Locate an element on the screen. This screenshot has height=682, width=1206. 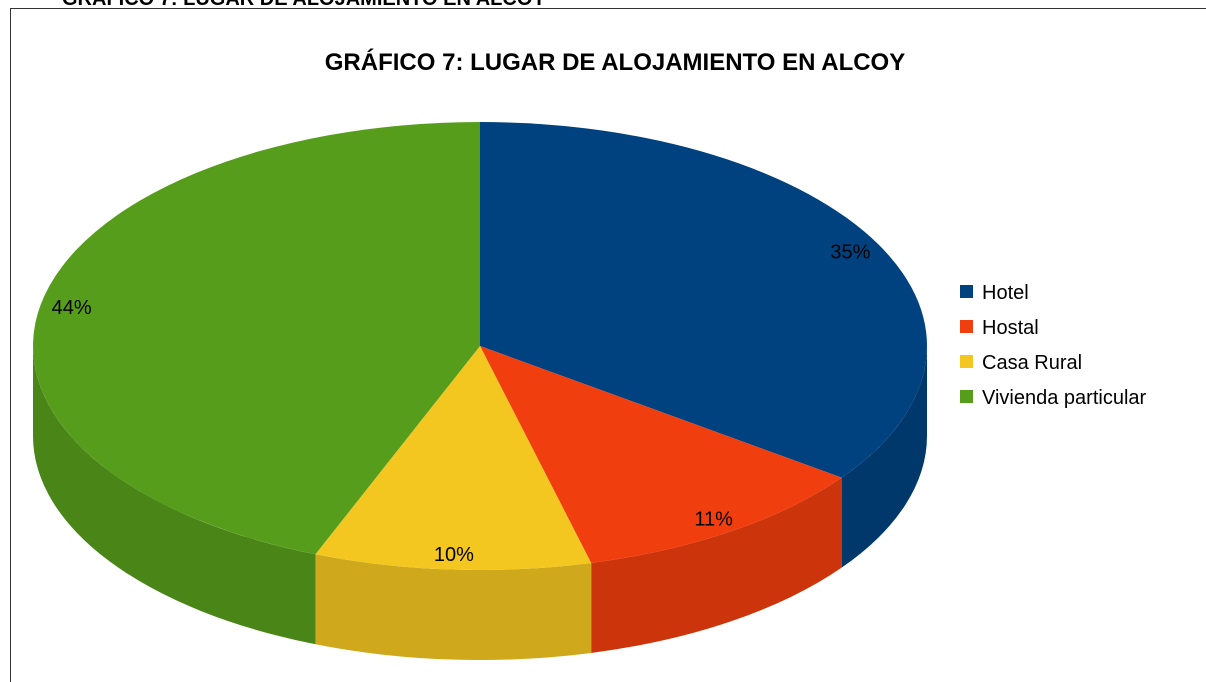
legend-label: Hostal is located at coordinates (1010, 328).